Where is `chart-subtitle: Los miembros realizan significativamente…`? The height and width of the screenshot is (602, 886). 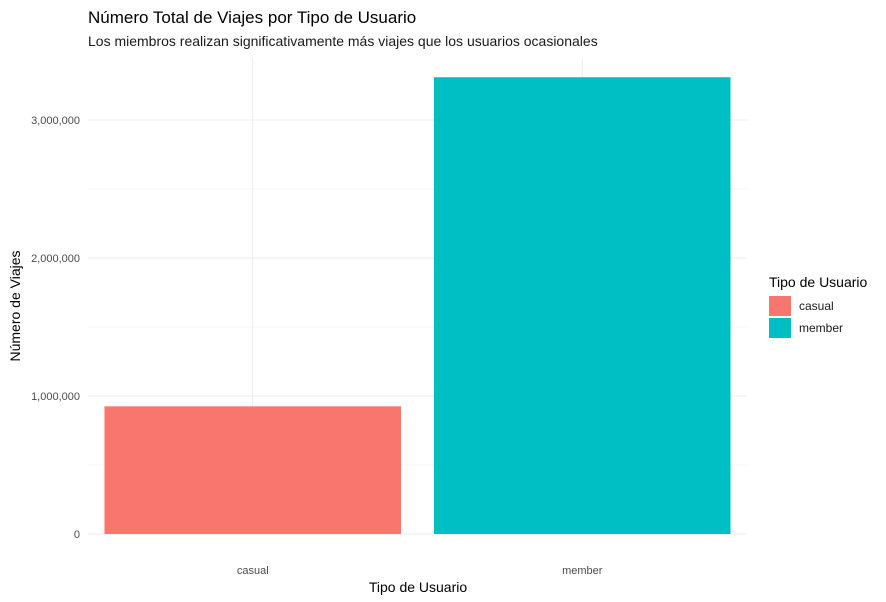
chart-subtitle: Los miembros realizan significativamente… is located at coordinates (343, 41).